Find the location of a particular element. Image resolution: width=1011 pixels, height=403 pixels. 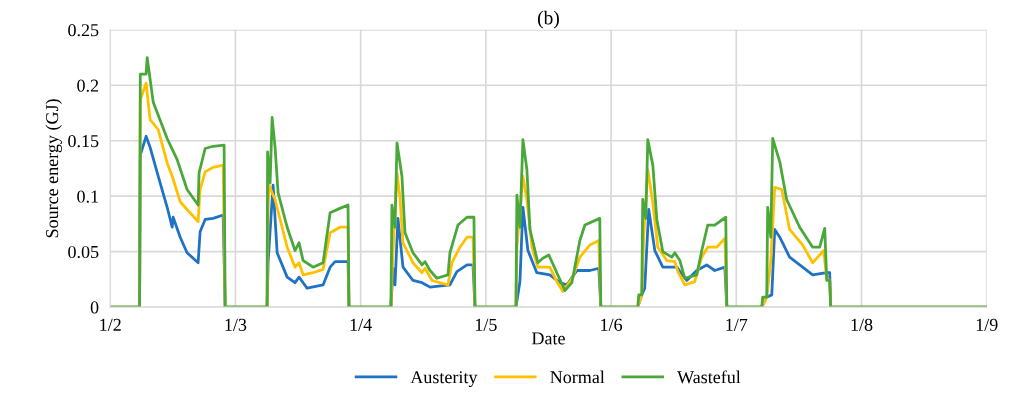

x-tick-label: 1/2 is located at coordinates (110, 324).